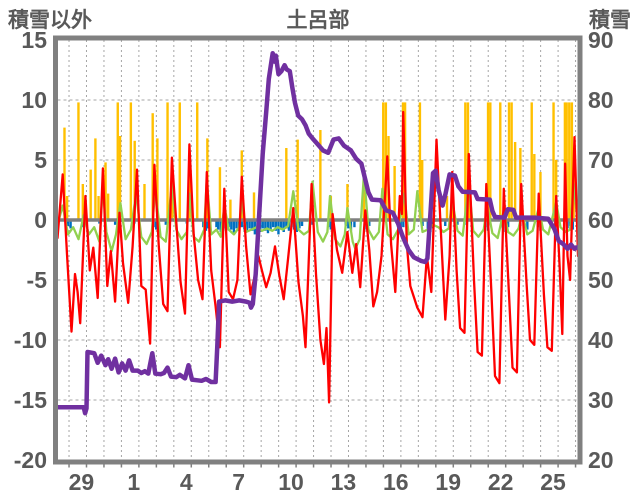 The image size is (636, 501). Describe the element at coordinates (82, 482) in the screenshot. I see `x-axis-label: 29` at that location.